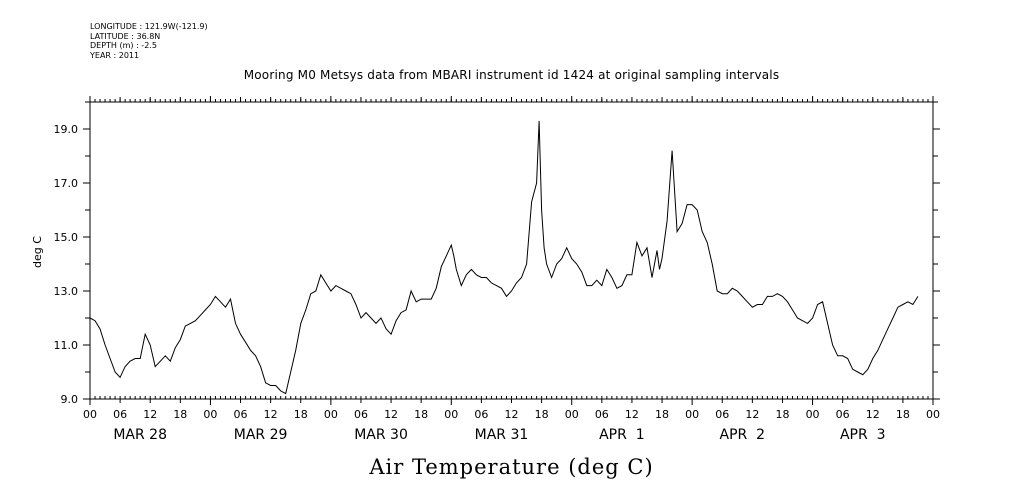 Image resolution: width=1009 pixels, height=504 pixels. What do you see at coordinates (125, 36) in the screenshot?
I see `latitude-text: LATITUDE : 36.8N` at bounding box center [125, 36].